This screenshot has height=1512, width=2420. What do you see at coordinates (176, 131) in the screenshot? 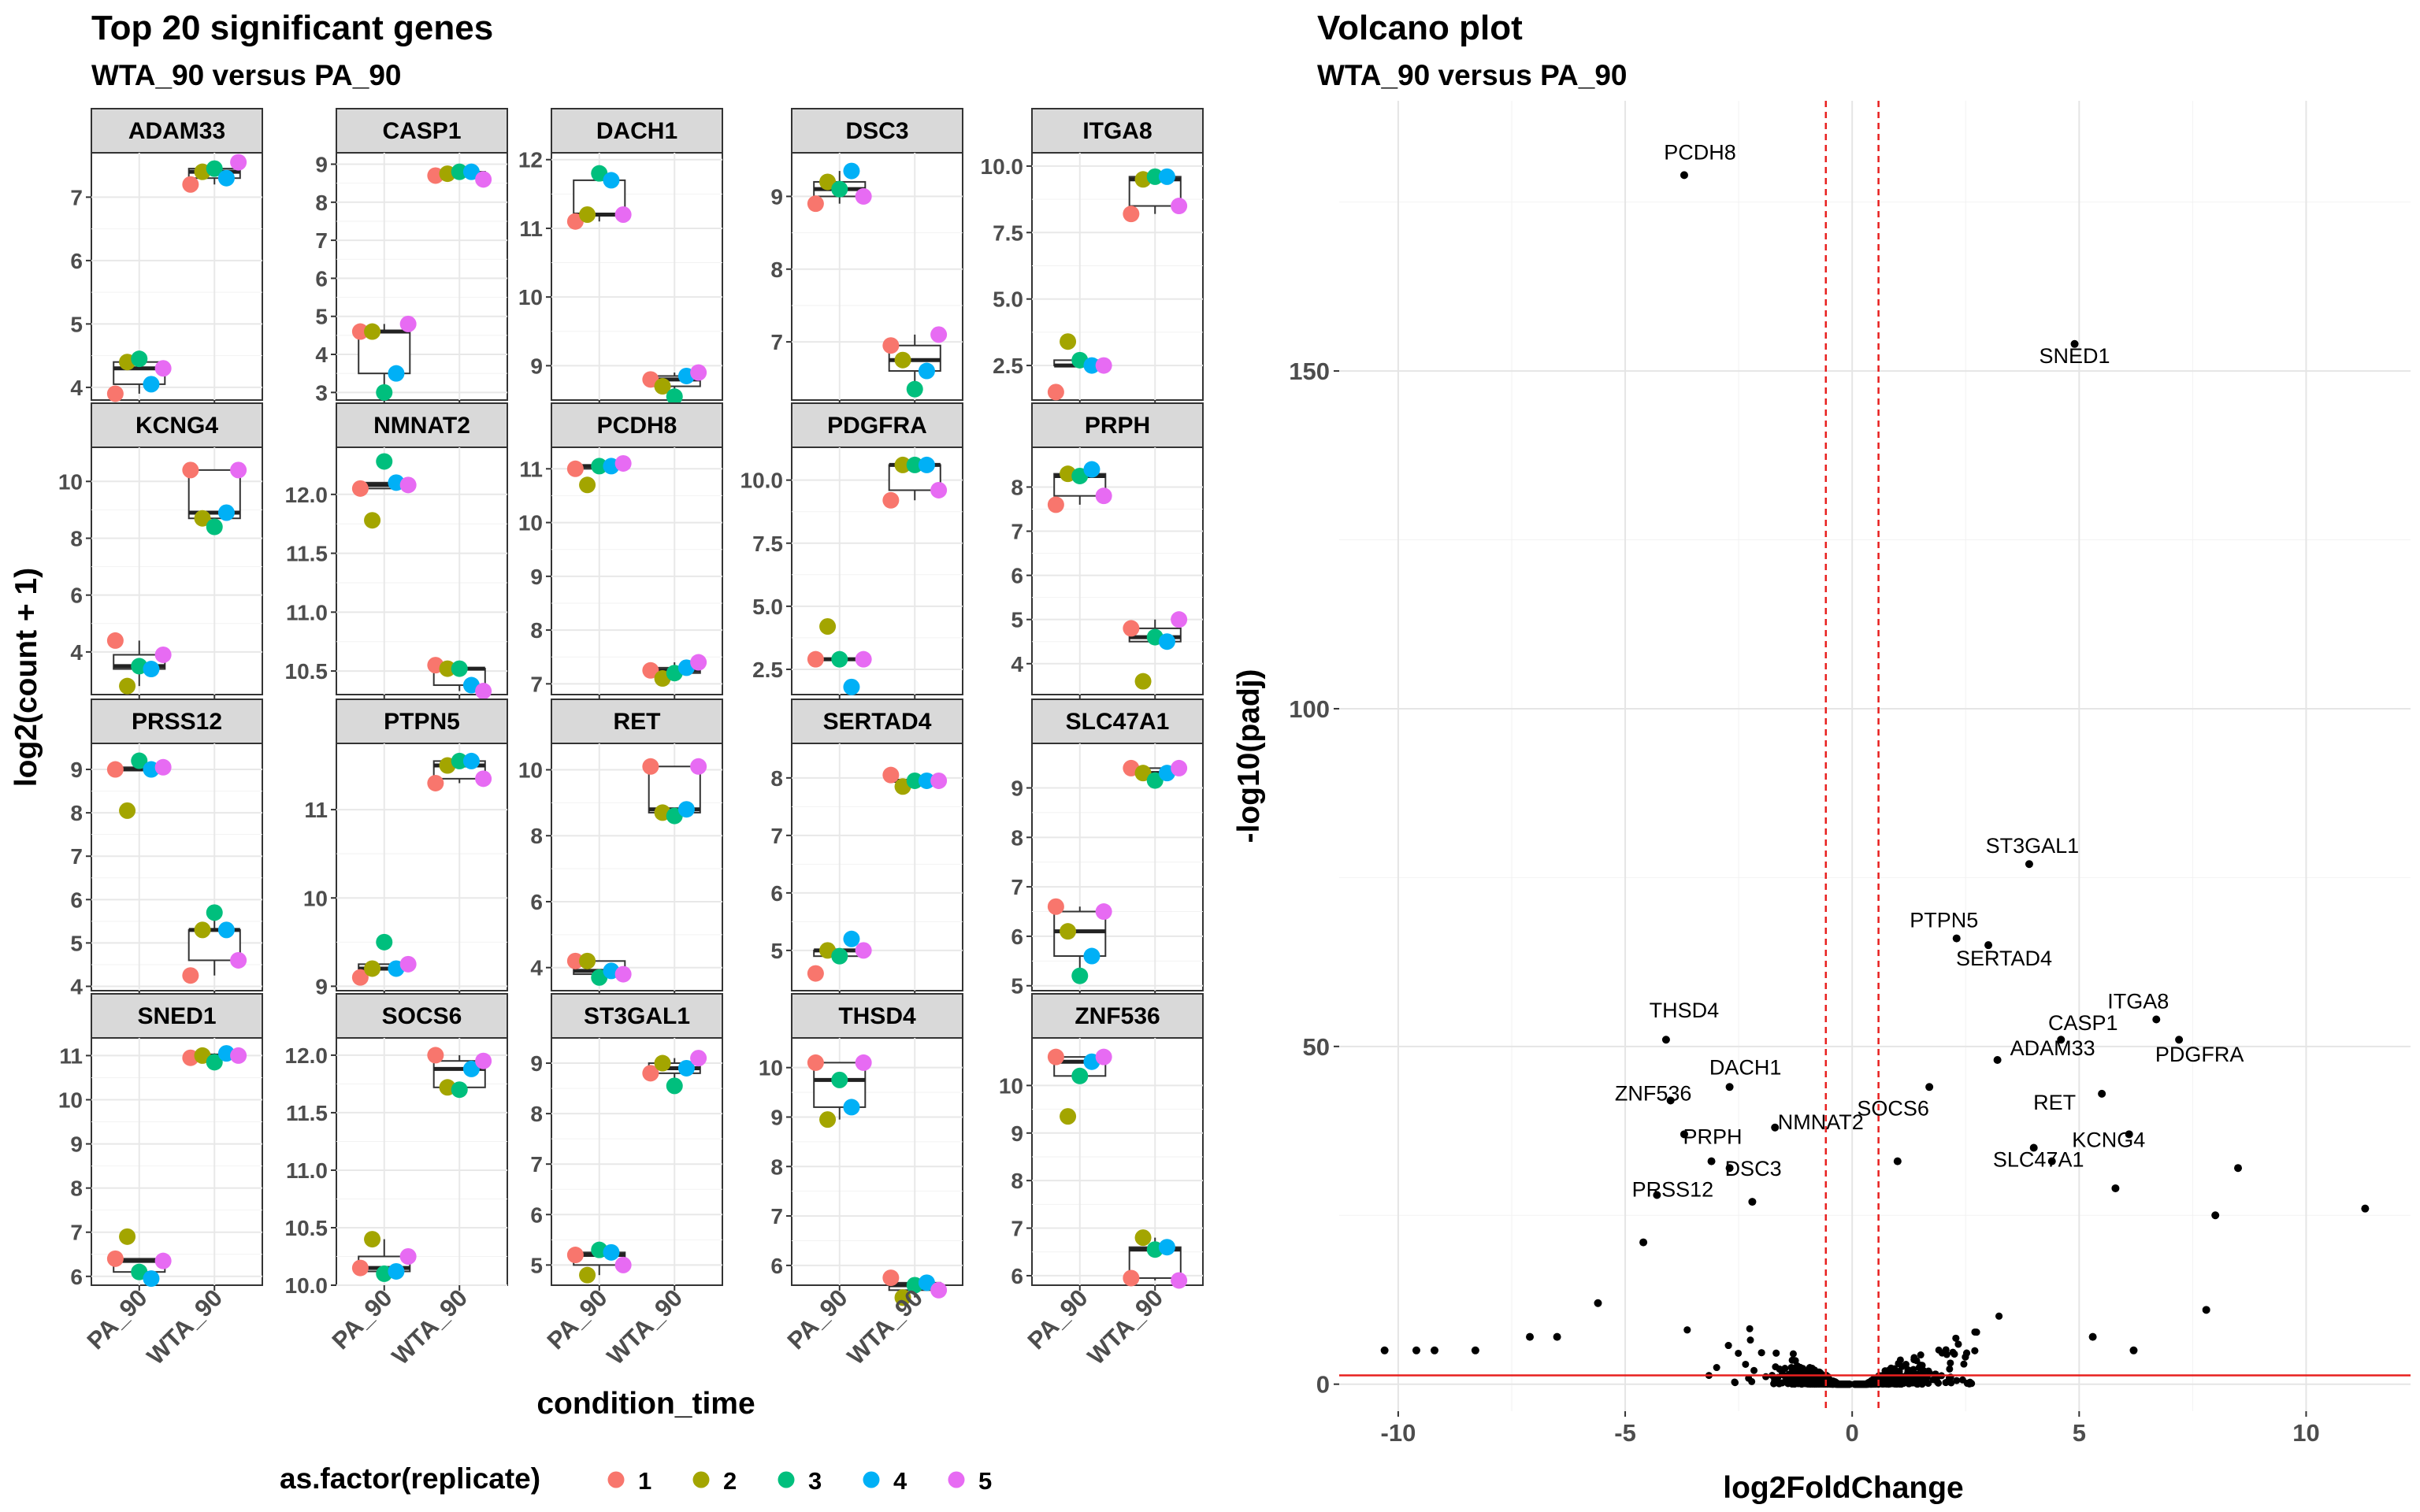
I see `facet-strip-label: ADAM33` at bounding box center [176, 131].